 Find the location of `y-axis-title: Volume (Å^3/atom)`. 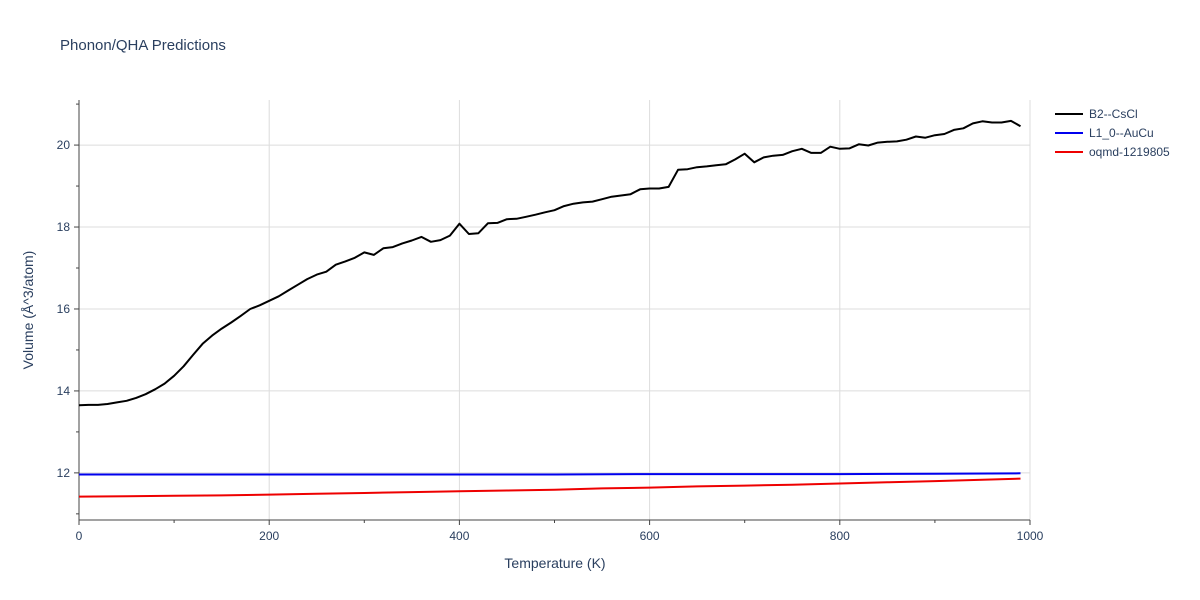

y-axis-title: Volume (Å^3/atom) is located at coordinates (28, 310).